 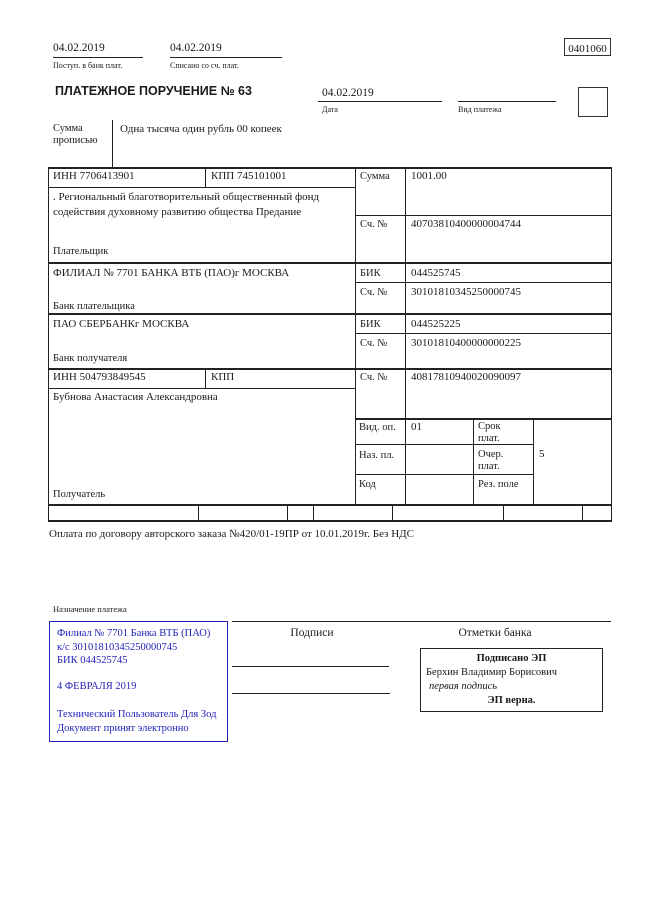 What do you see at coordinates (377, 455) in the screenshot?
I see `purpose-code-label: Наз. пл.` at bounding box center [377, 455].